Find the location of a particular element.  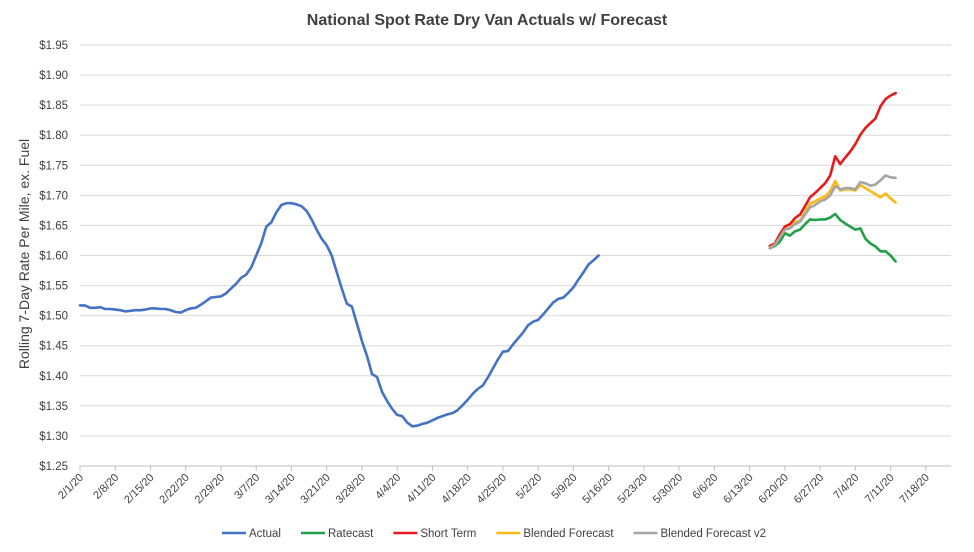

y-tick-label: $1.70 is located at coordinates (53, 196).